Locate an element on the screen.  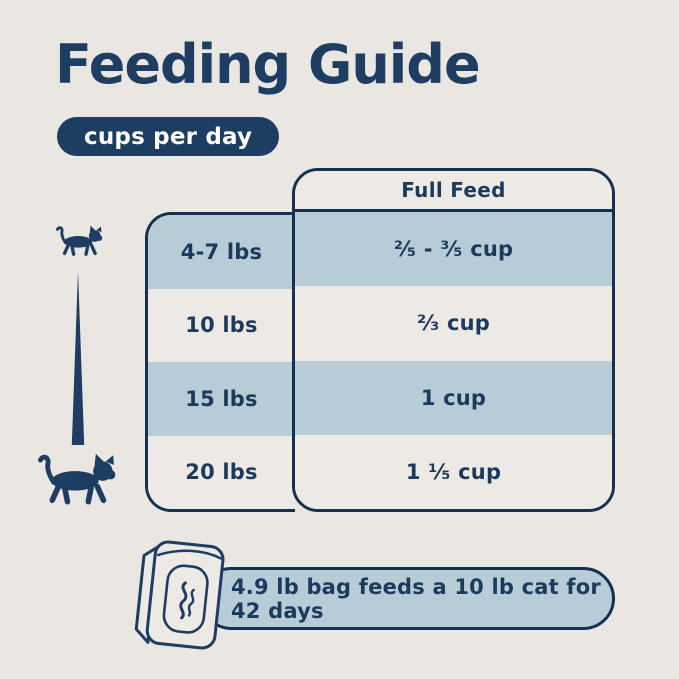
weight-label: 20 lbs is located at coordinates (221, 472).